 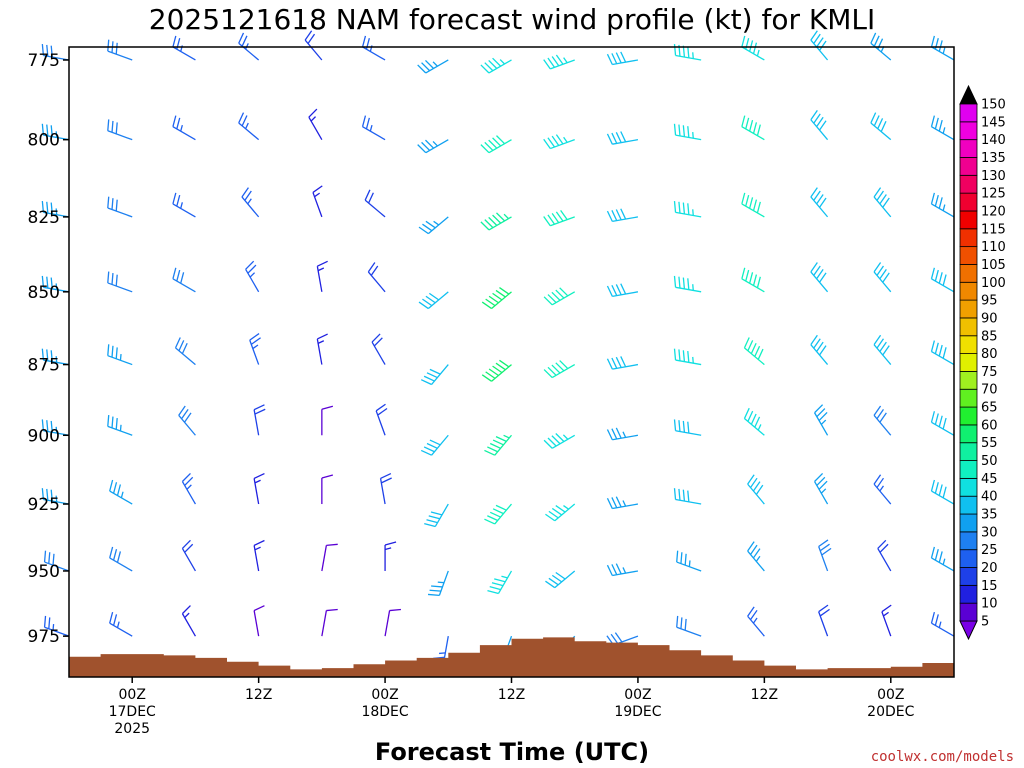 I want to click on x-tick-label: 12Z, so click(x=258, y=695).